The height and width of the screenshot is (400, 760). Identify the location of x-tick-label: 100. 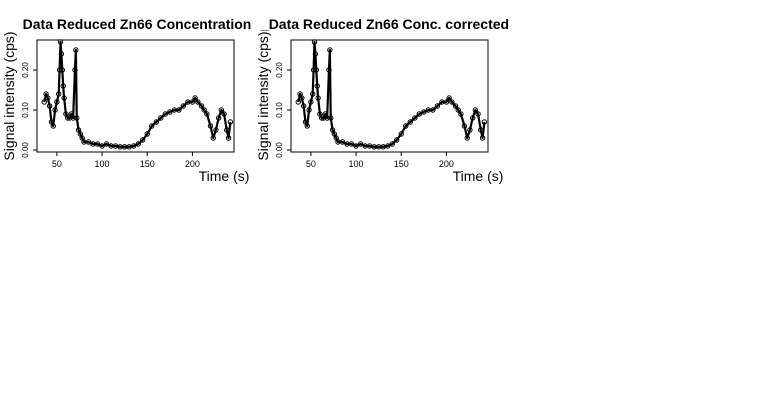
(102, 164).